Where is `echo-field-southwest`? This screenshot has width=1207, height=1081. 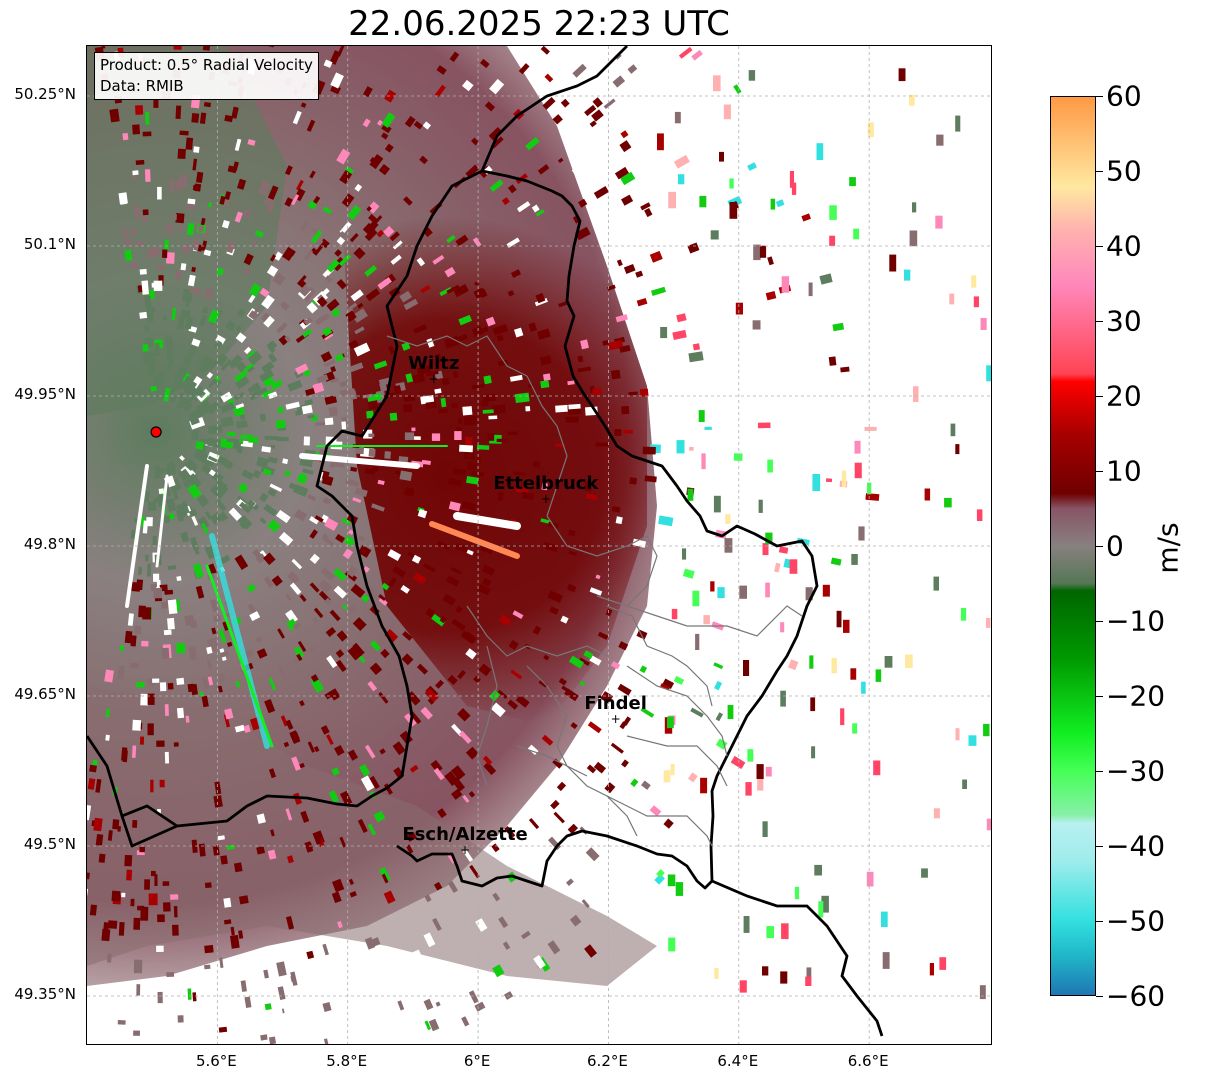
echo-field-southwest is located at coordinates (372, 836).